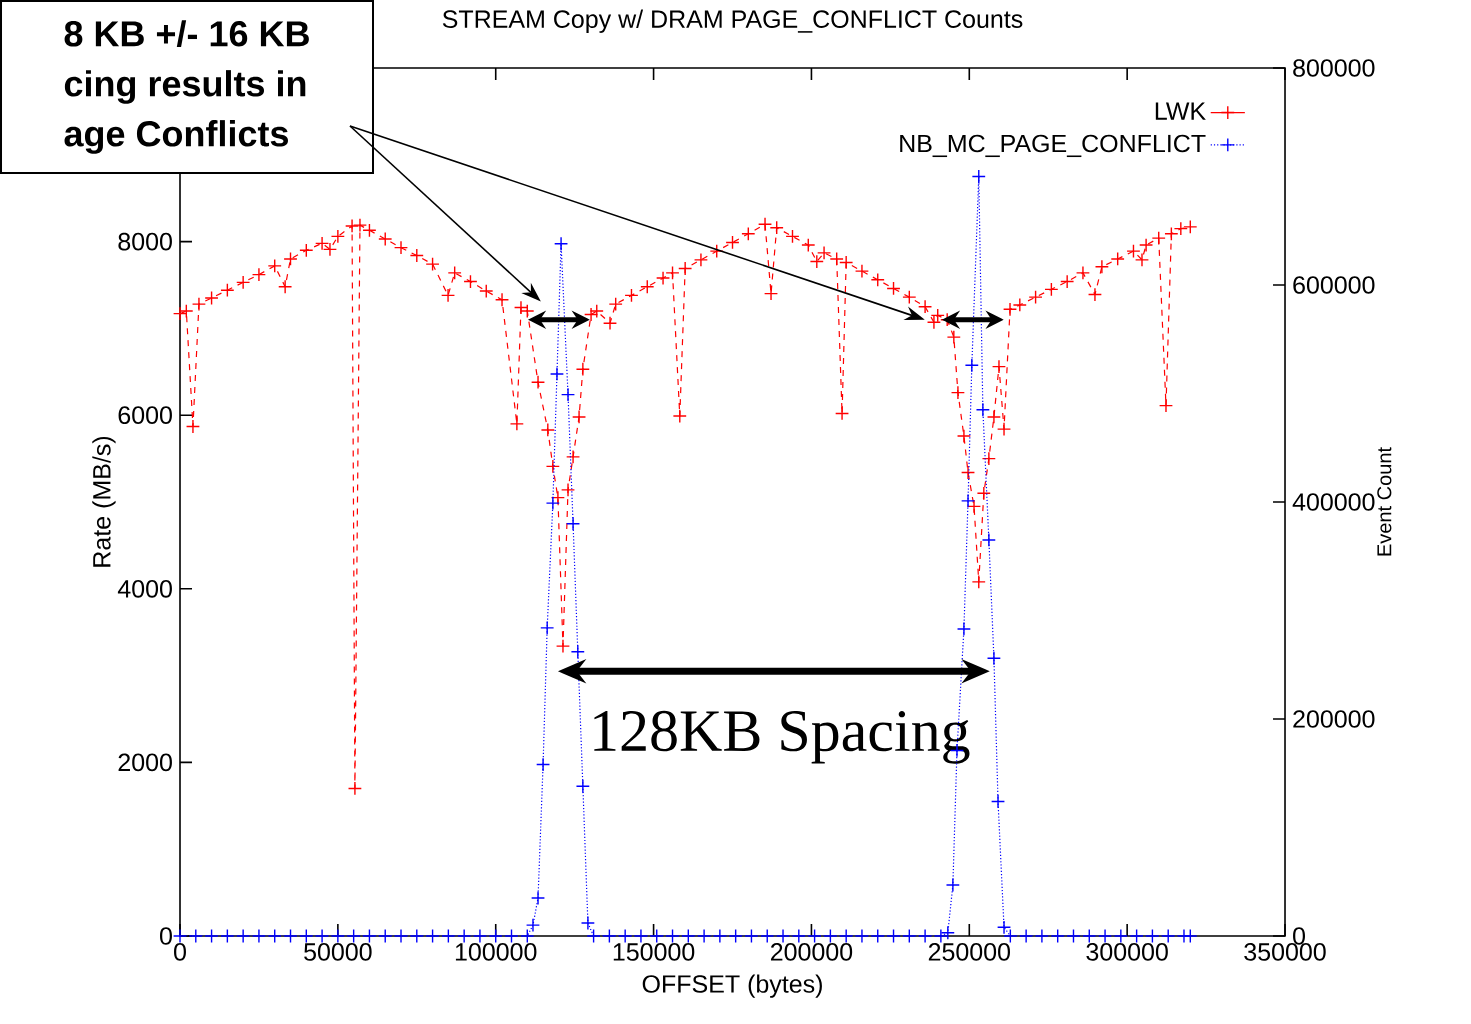  What do you see at coordinates (145, 415) in the screenshot?
I see `y-tick-label: 6000` at bounding box center [145, 415].